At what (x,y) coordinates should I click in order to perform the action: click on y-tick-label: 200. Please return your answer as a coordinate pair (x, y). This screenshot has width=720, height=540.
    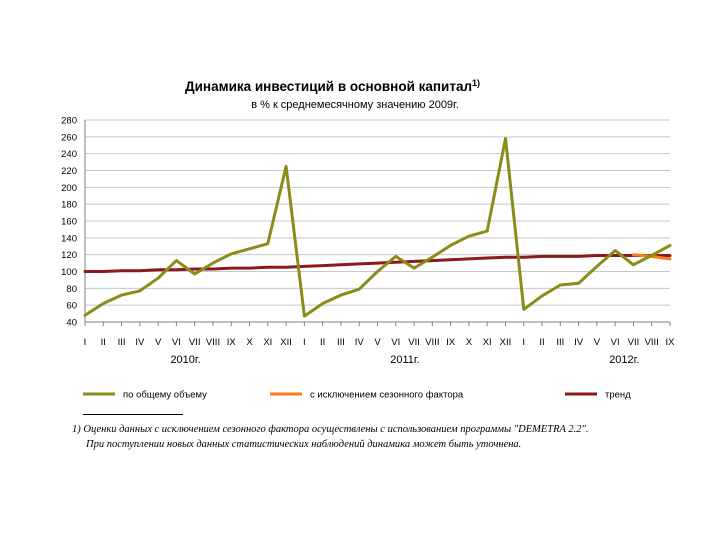
    Looking at the image, I should click on (69, 188).